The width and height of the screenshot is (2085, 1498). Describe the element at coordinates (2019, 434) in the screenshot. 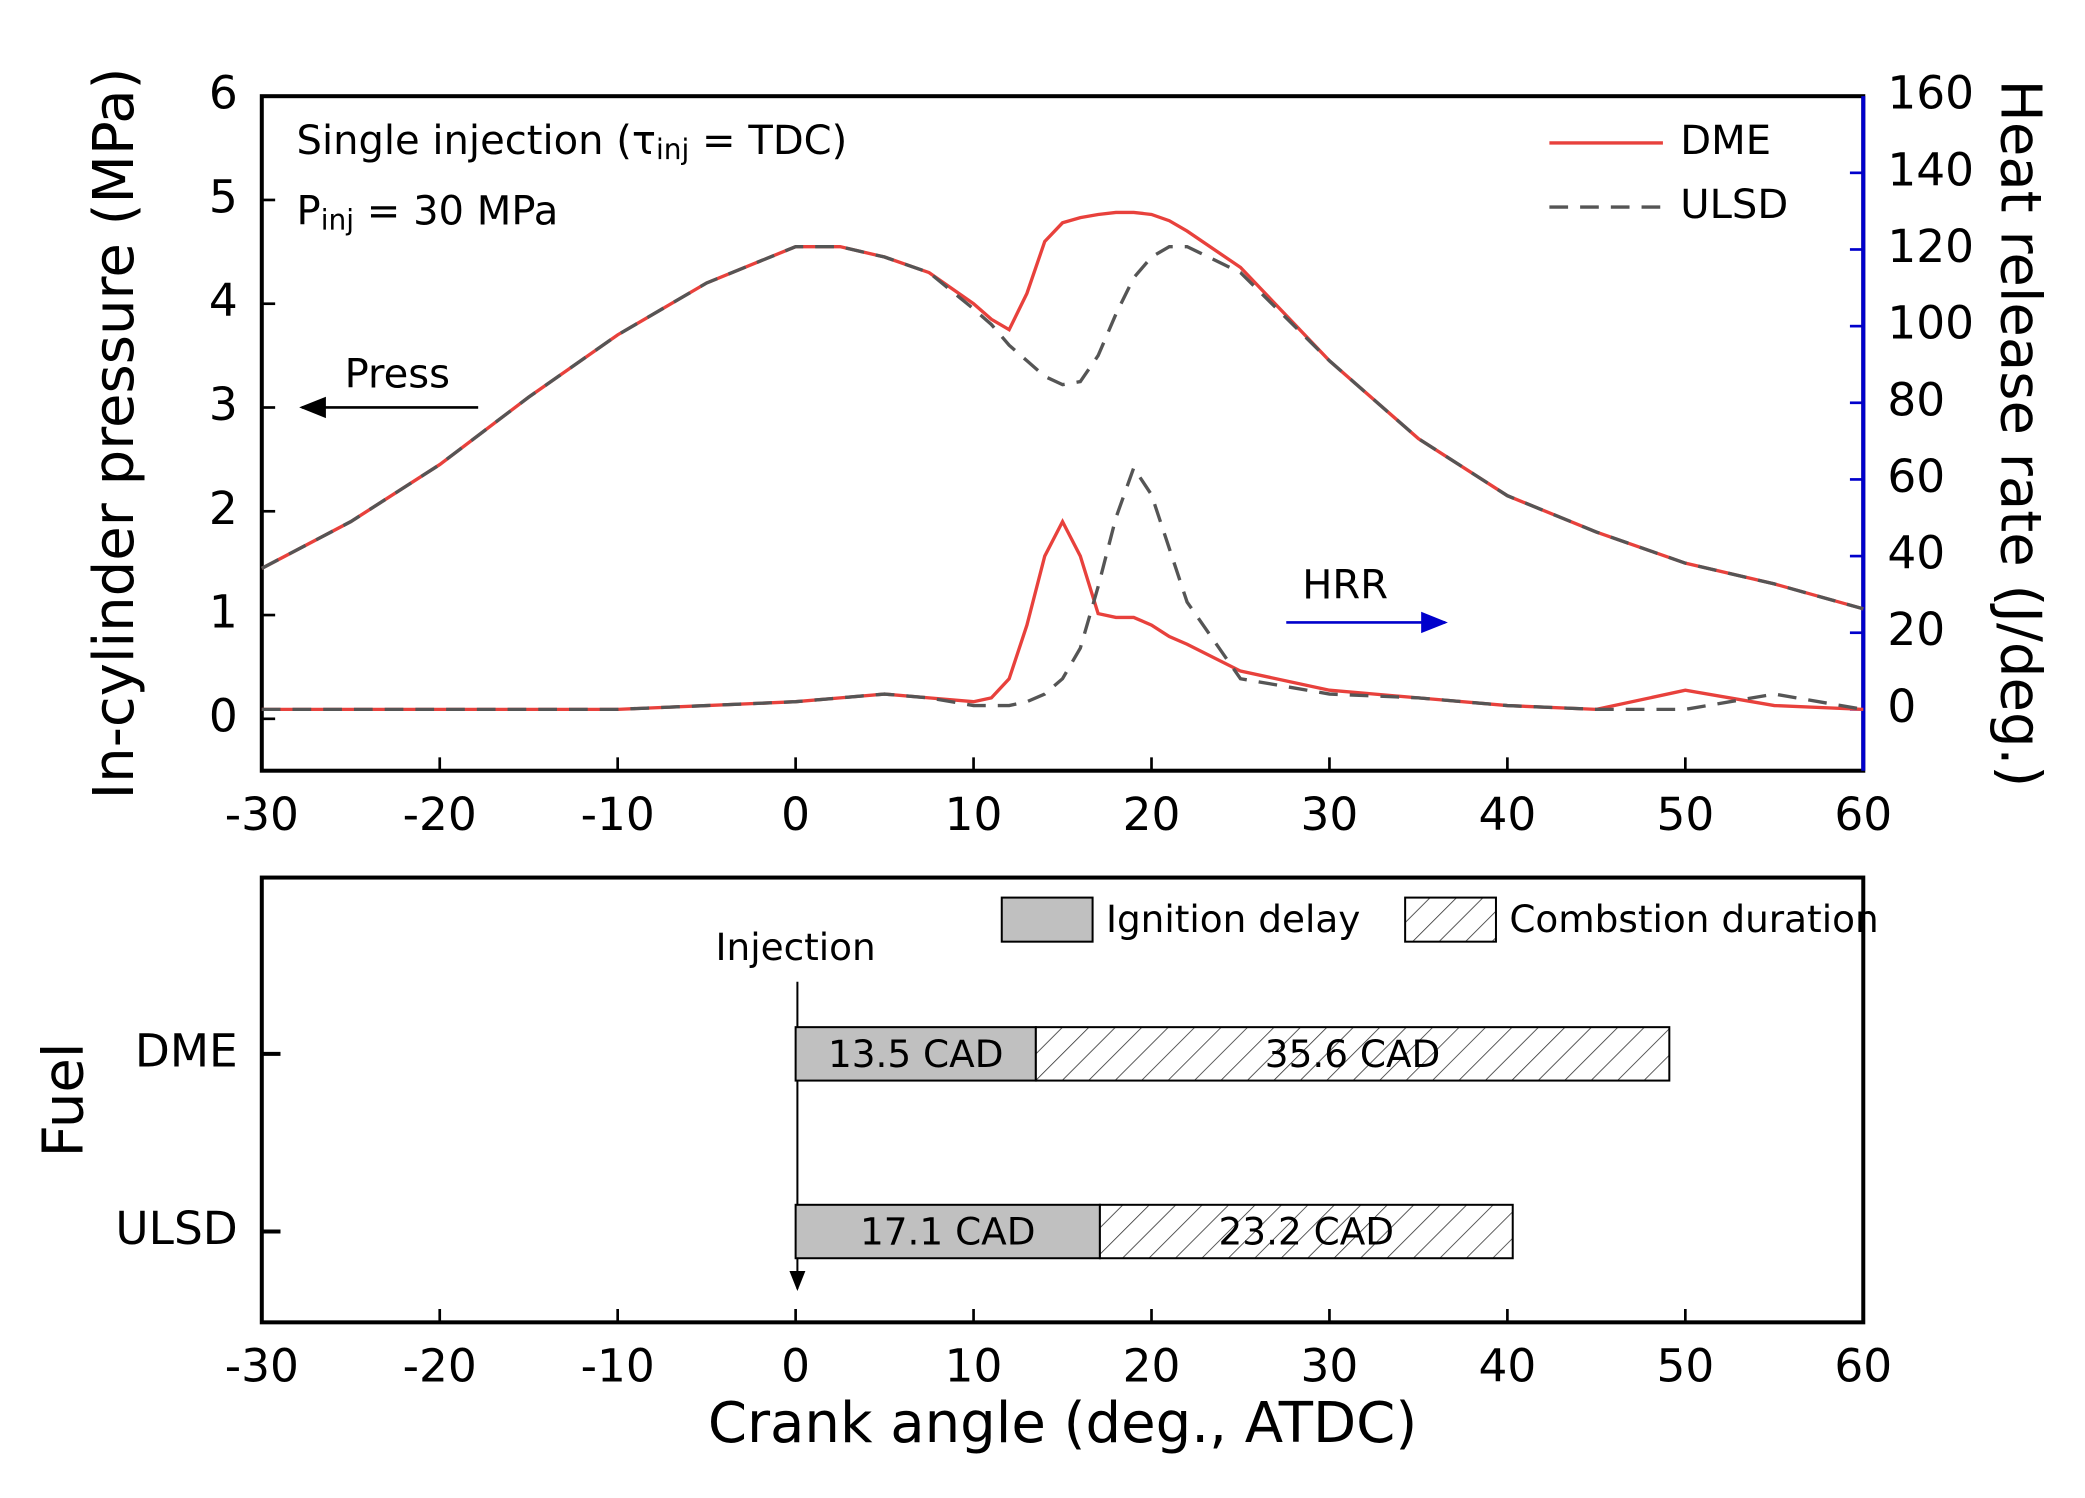

I see `y2-axis-label: Heat release rate (J/deg.)` at that location.